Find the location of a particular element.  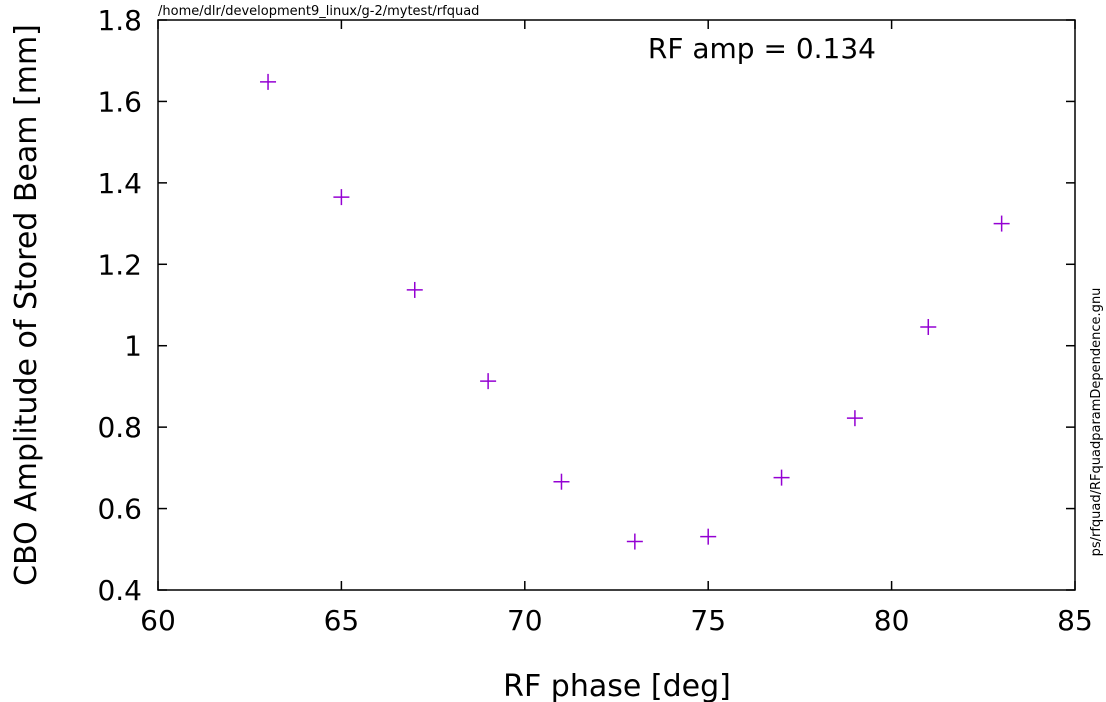

x-tick-label: 80 is located at coordinates (892, 620).